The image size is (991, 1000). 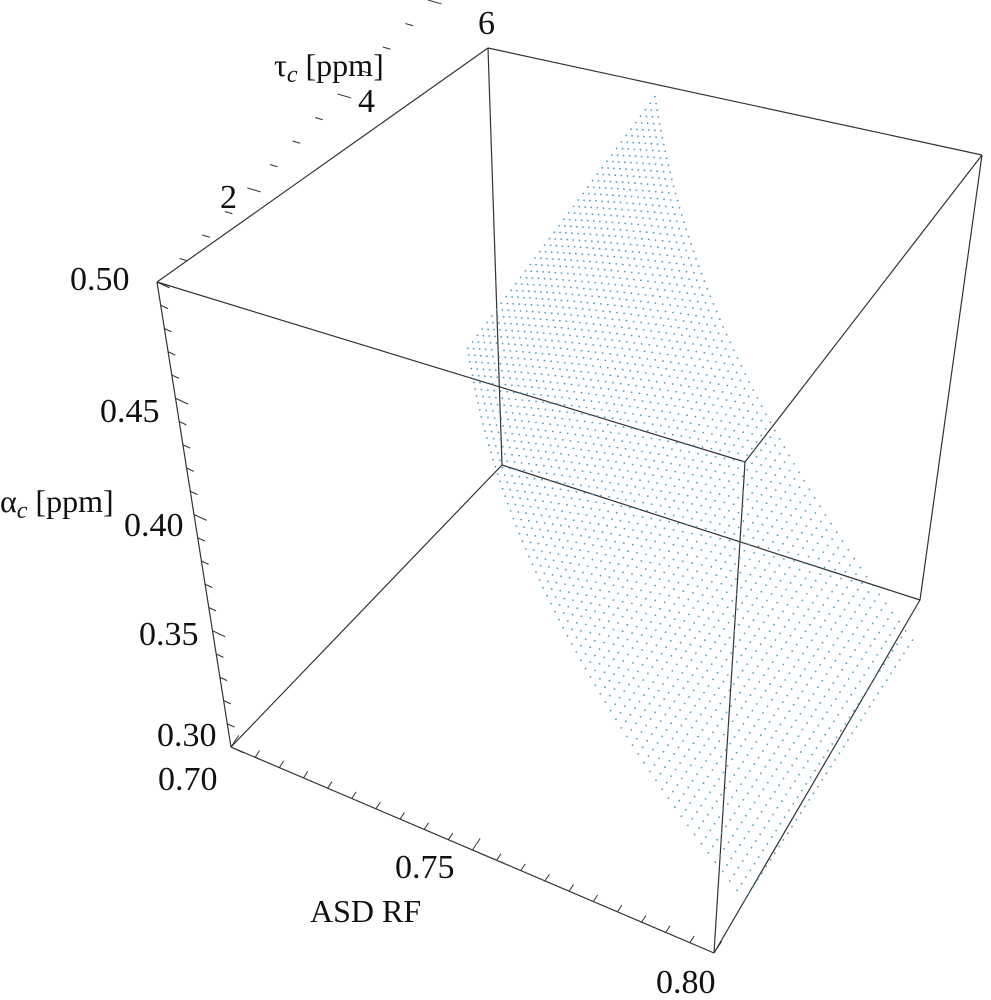 What do you see at coordinates (164, 307) in the screenshot?
I see `z-tick-mark` at bounding box center [164, 307].